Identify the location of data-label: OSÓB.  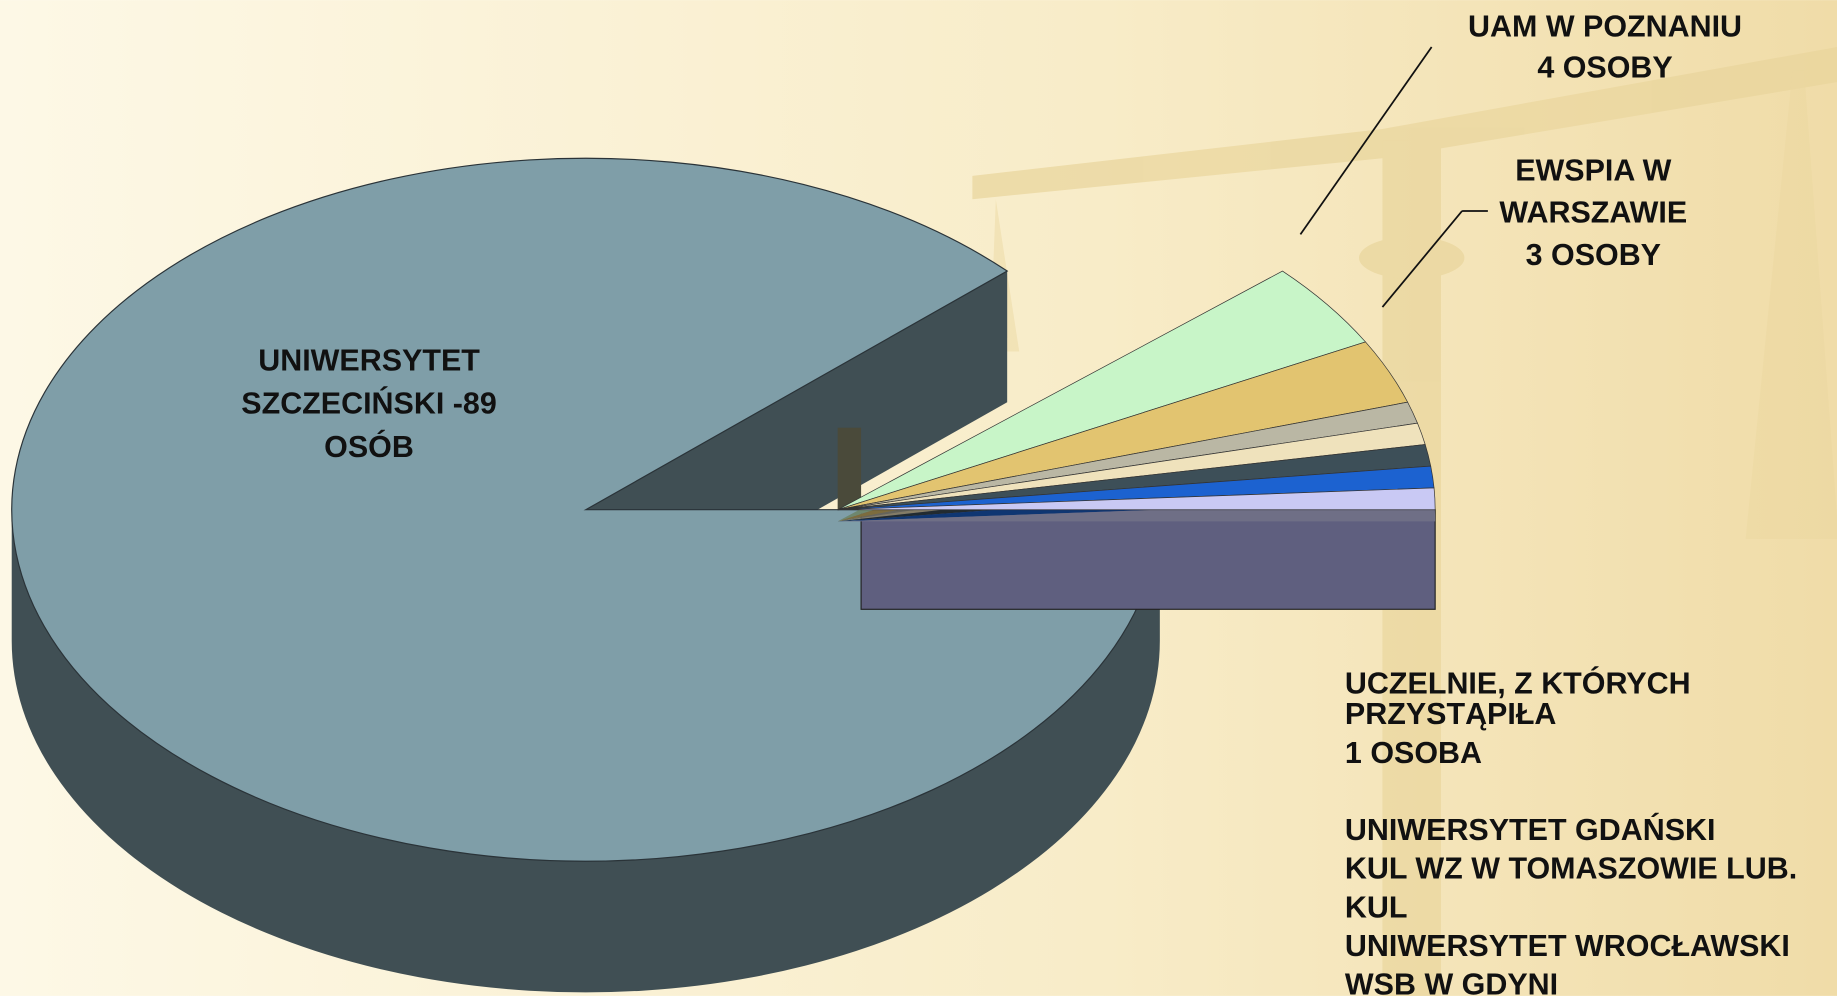
(369, 446).